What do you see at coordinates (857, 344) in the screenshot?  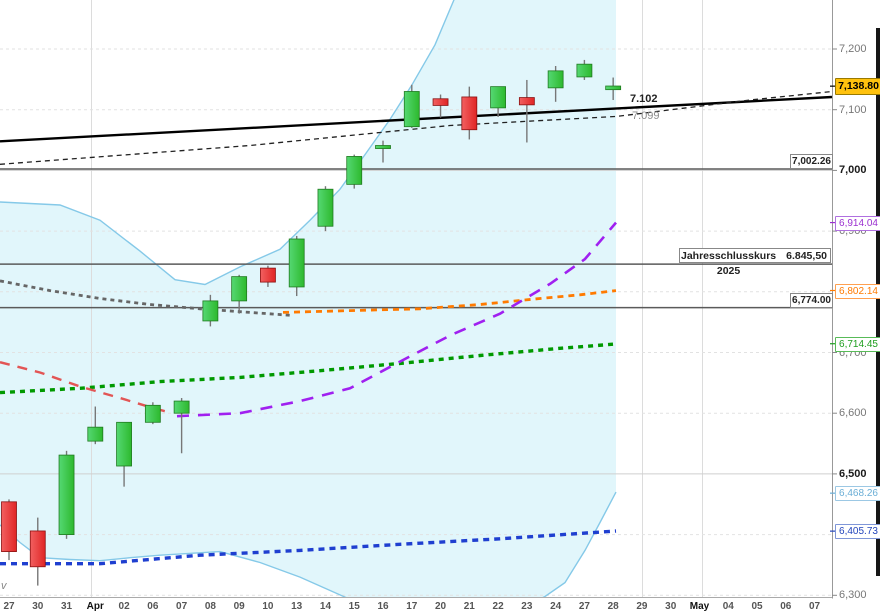 I see `indicator-value-badge: 6,714.45` at bounding box center [857, 344].